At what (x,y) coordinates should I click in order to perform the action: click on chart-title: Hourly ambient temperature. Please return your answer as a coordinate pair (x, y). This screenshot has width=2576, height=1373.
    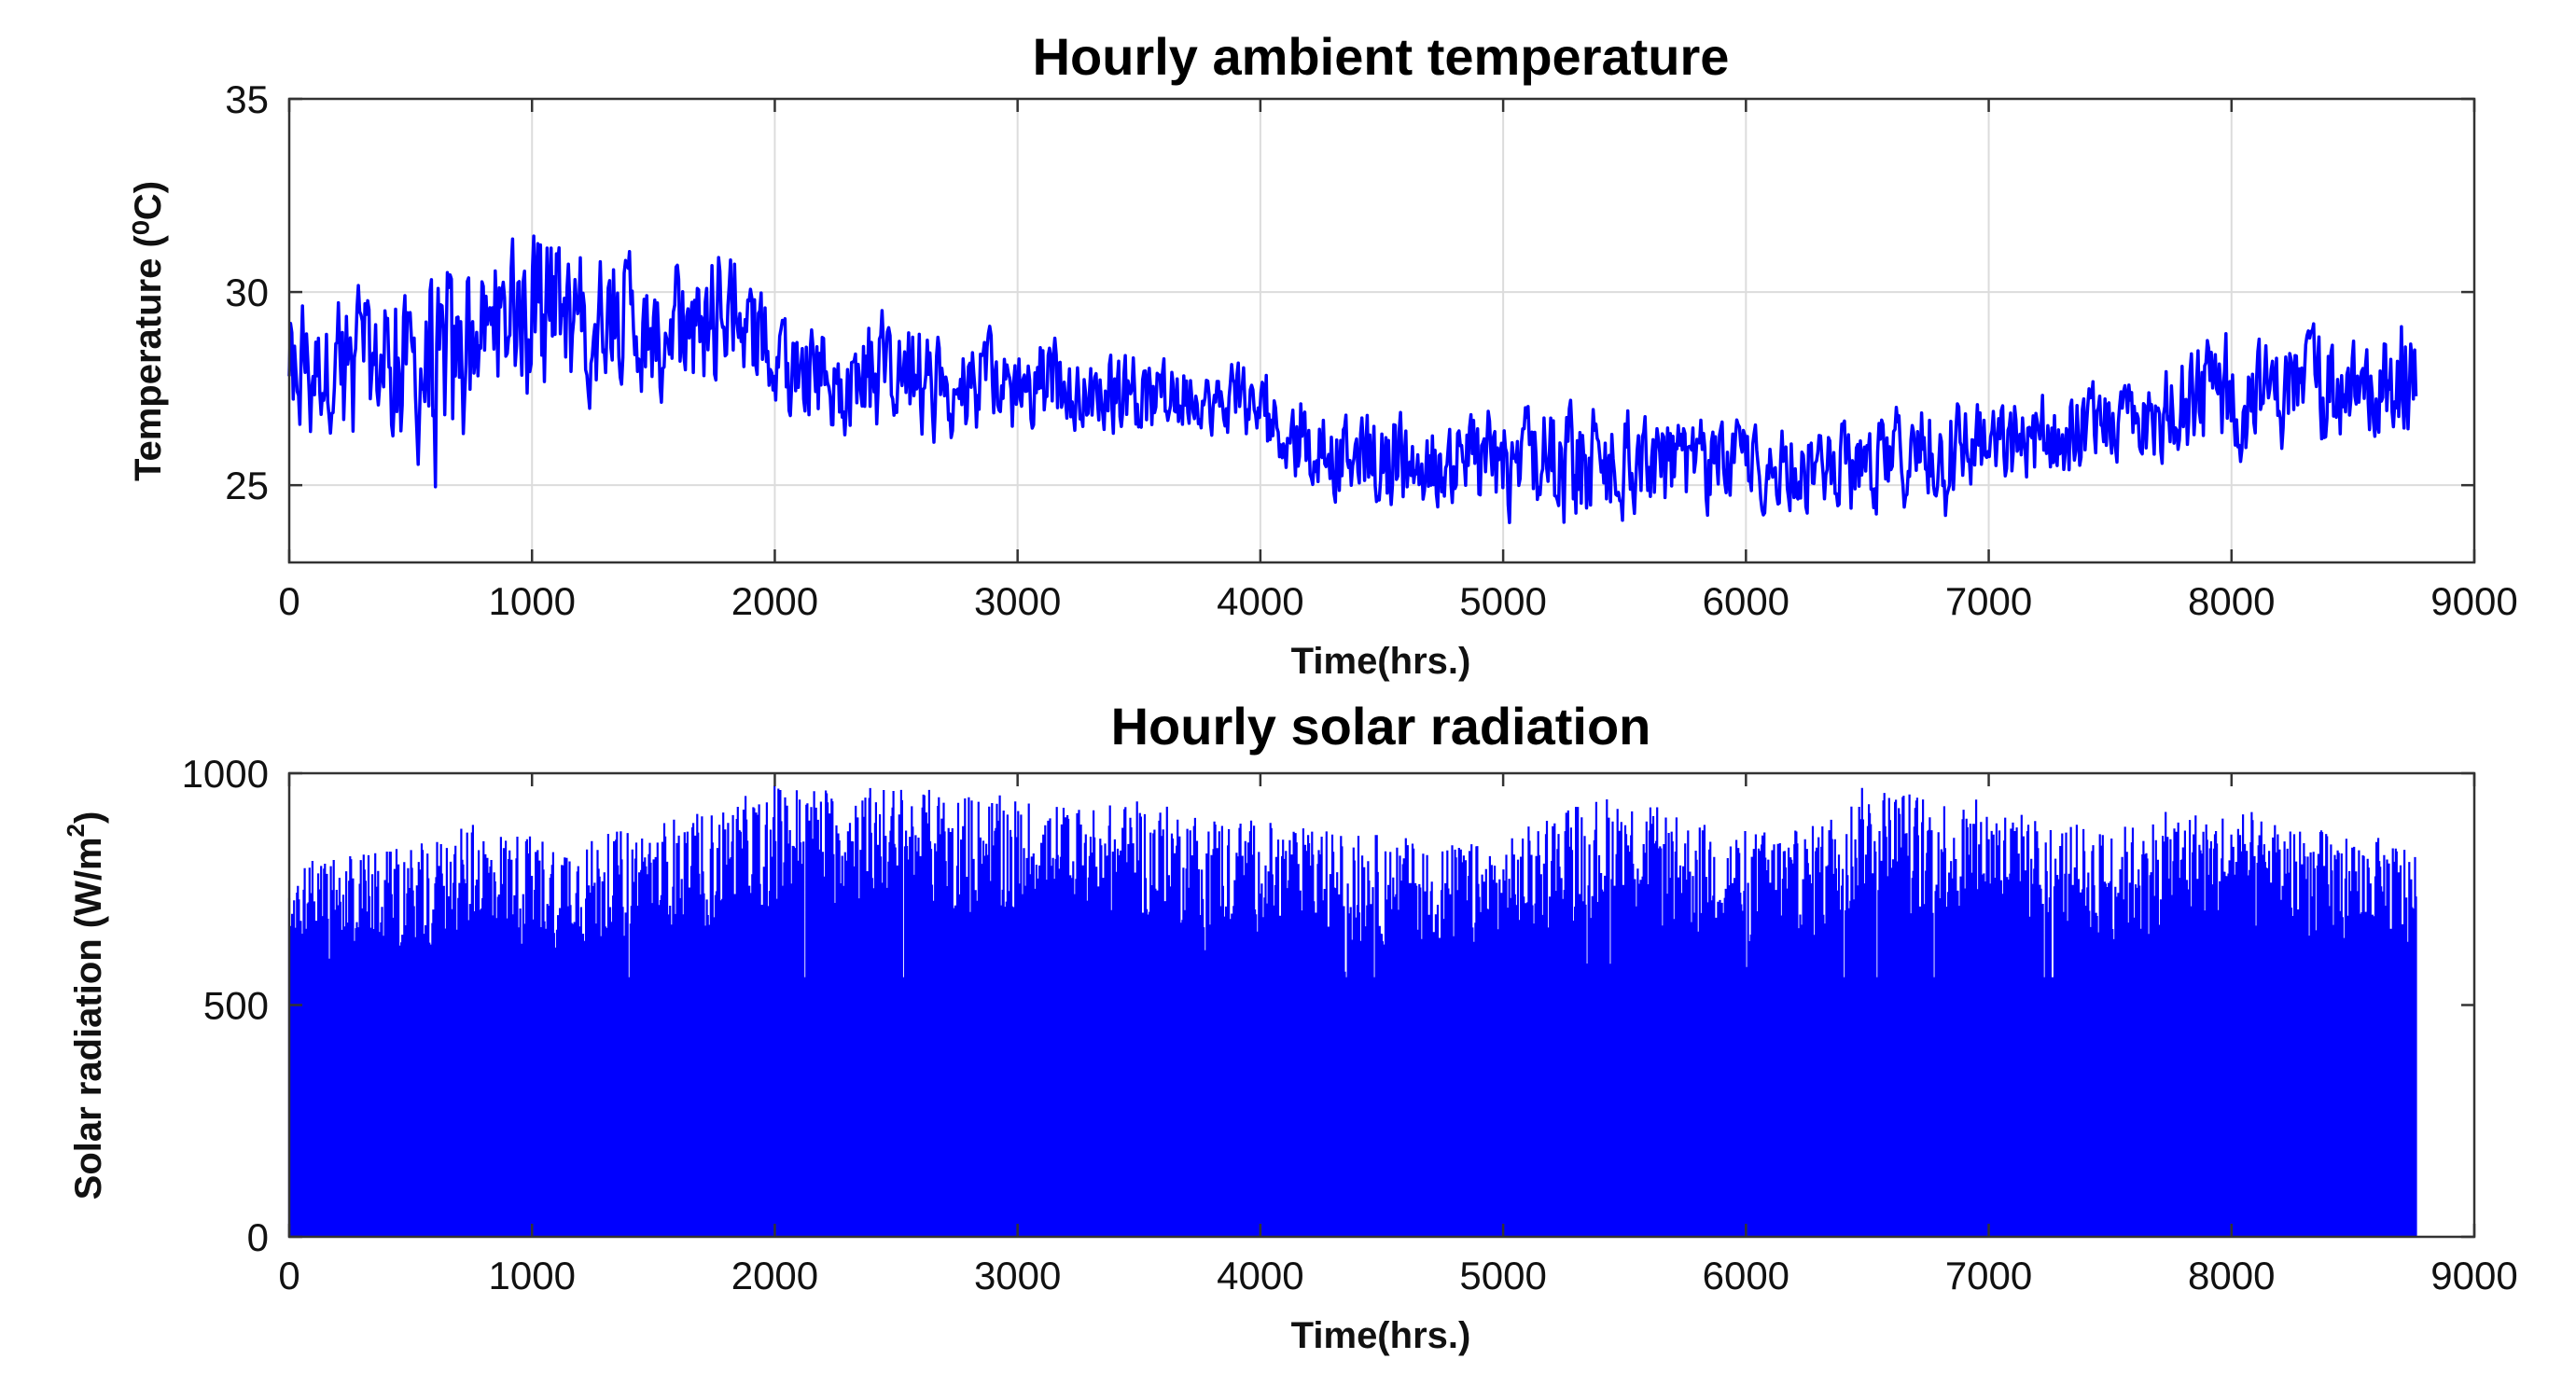
    Looking at the image, I should click on (1381, 56).